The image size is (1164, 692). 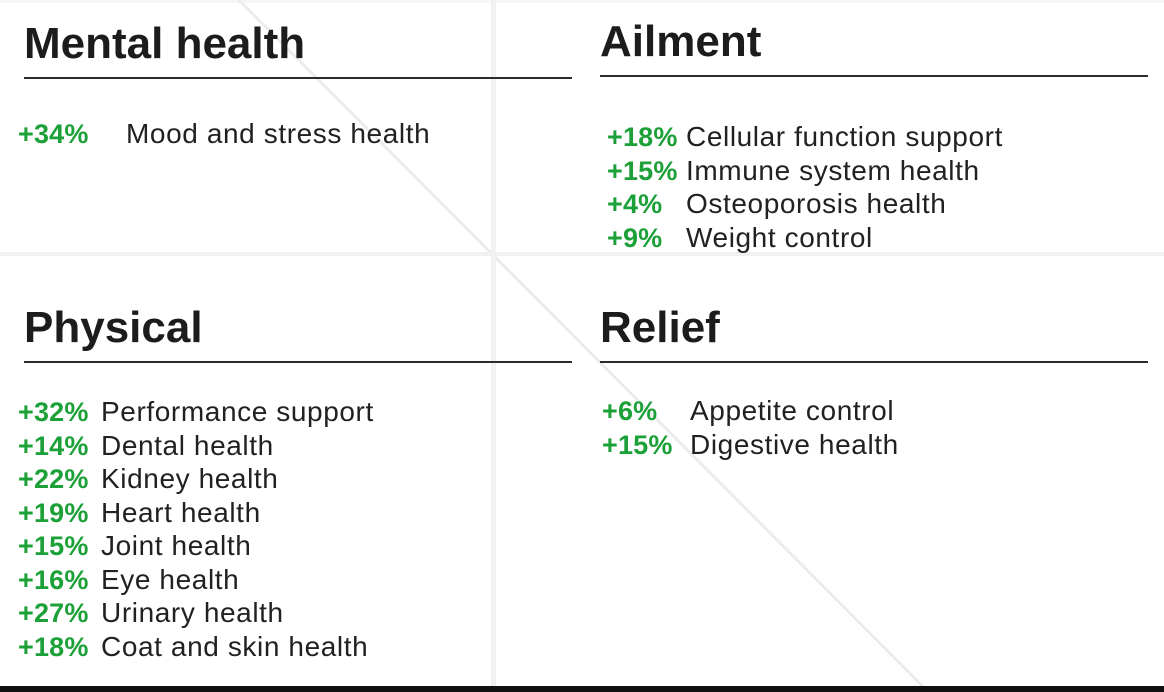 I want to click on section-title-physical: Physical, so click(x=298, y=333).